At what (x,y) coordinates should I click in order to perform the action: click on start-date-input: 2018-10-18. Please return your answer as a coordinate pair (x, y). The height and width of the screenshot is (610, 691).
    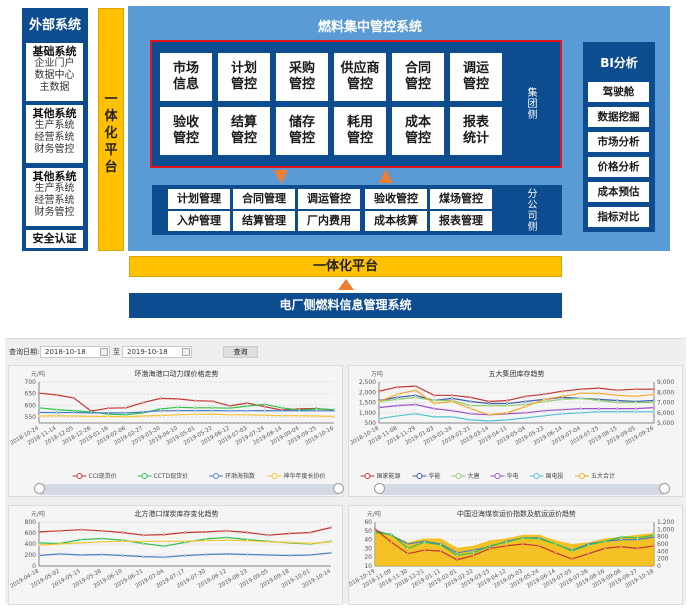
    Looking at the image, I should click on (75, 352).